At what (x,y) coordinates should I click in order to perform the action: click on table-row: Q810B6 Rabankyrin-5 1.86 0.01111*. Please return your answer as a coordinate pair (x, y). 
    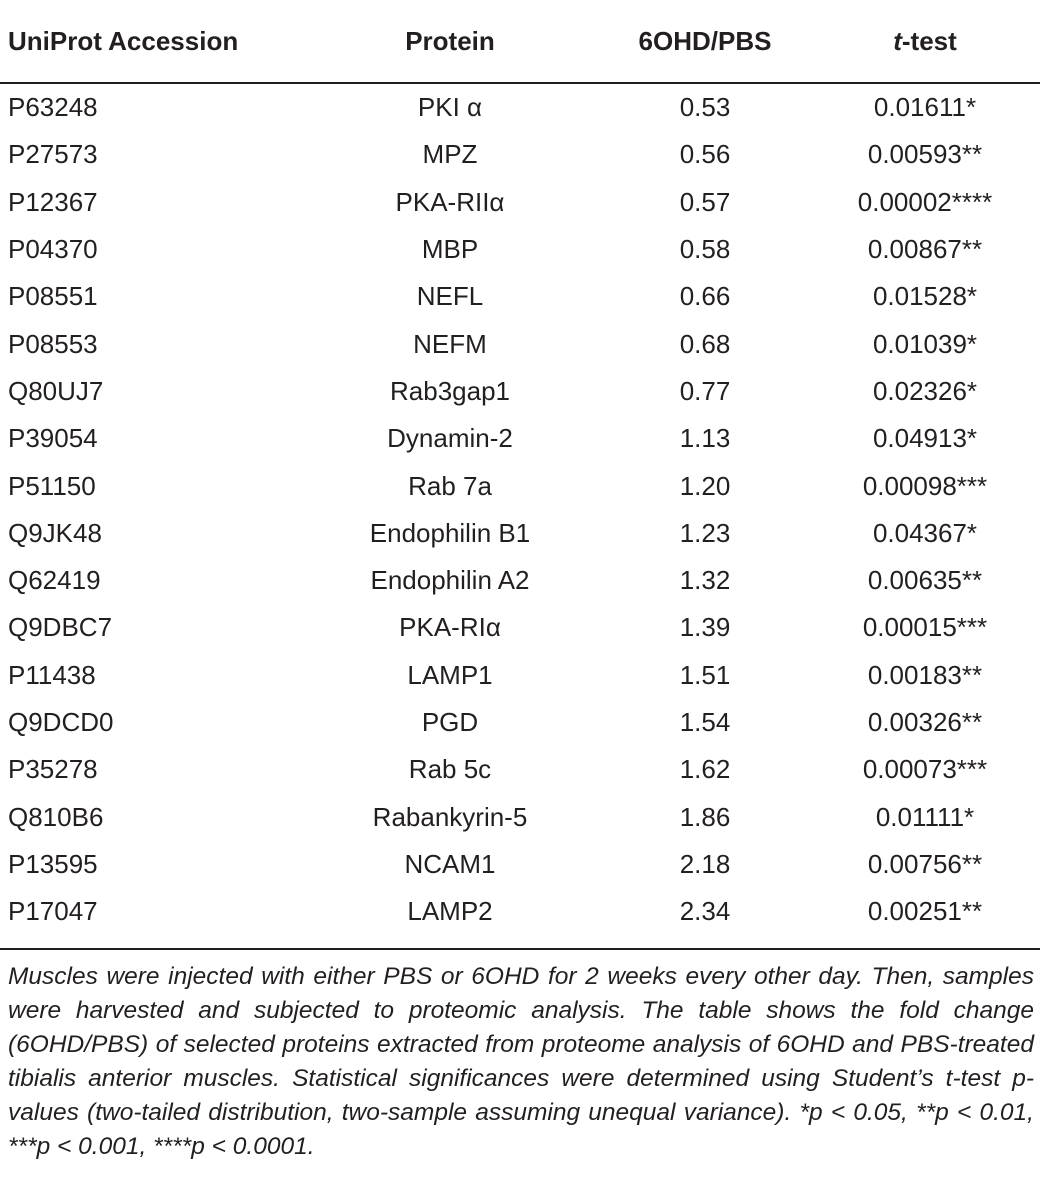
    Looking at the image, I should click on (520, 816).